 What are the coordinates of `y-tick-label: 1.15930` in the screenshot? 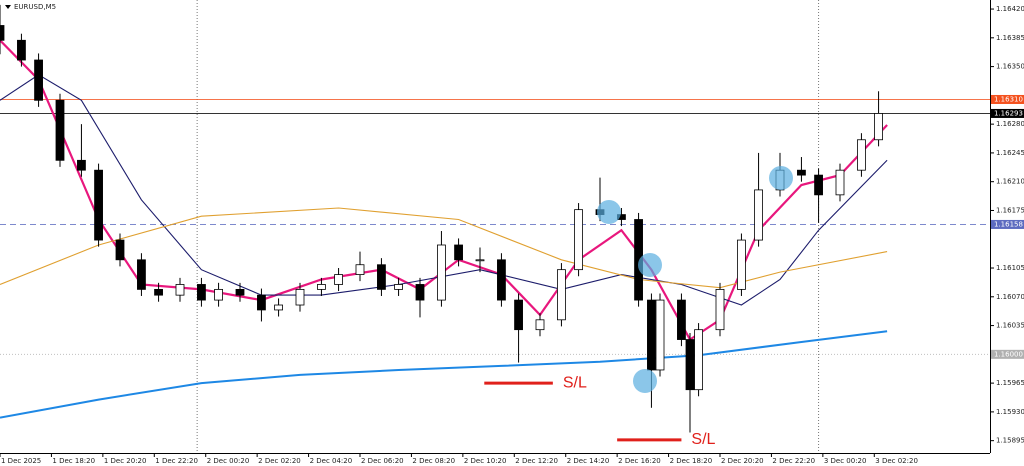 It's located at (1010, 412).